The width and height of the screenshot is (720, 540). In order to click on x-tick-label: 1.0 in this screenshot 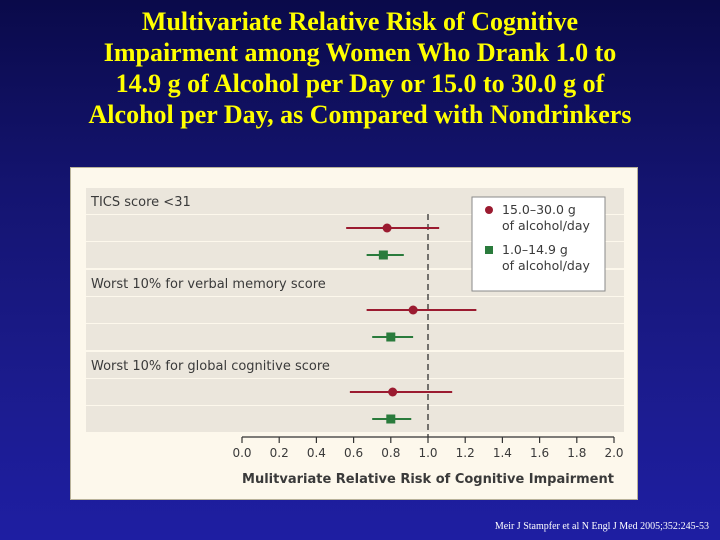, I will do `click(427, 453)`.